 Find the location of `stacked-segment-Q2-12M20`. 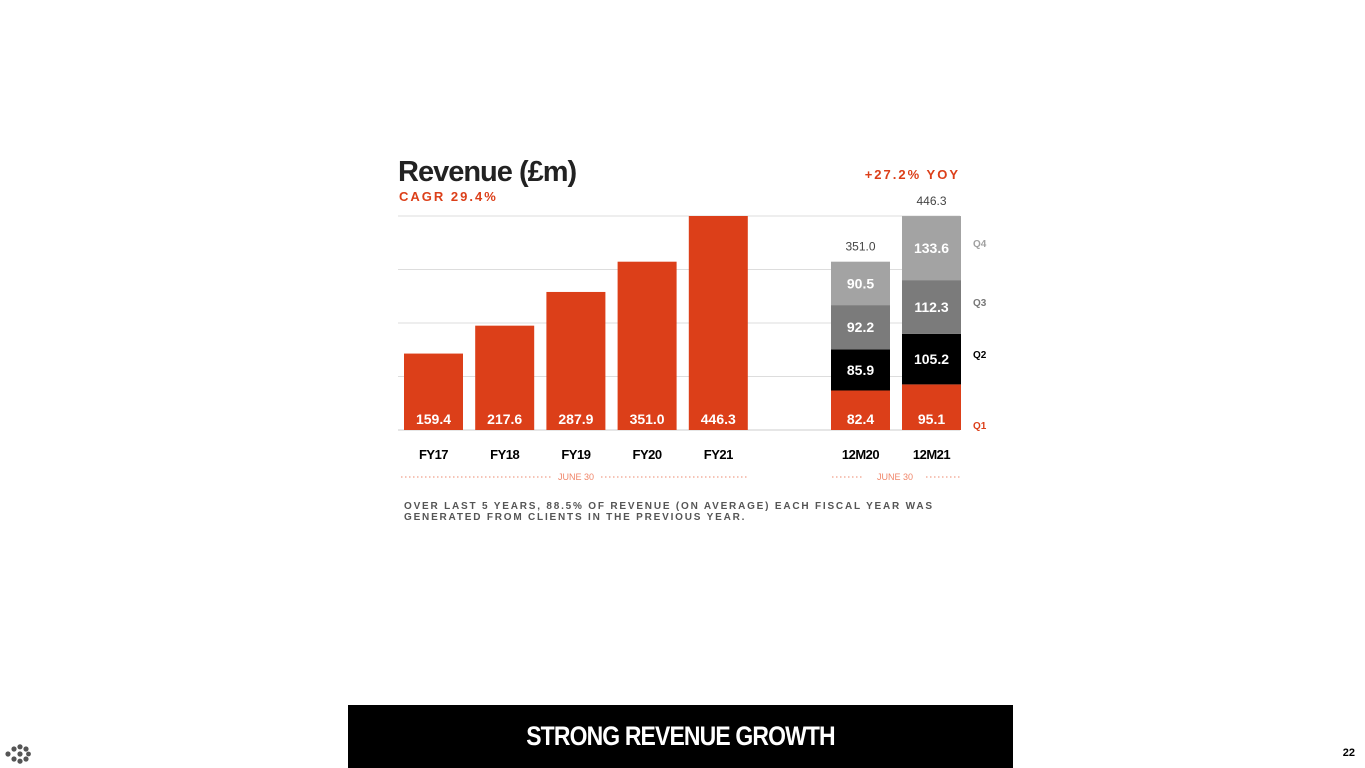

stacked-segment-Q2-12M20 is located at coordinates (860, 370).